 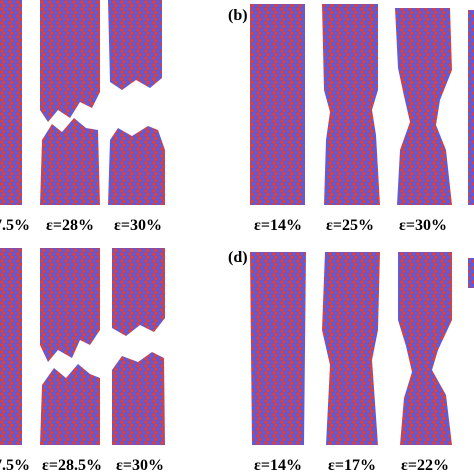 I want to click on caption: ε=28%, so click(x=70, y=225).